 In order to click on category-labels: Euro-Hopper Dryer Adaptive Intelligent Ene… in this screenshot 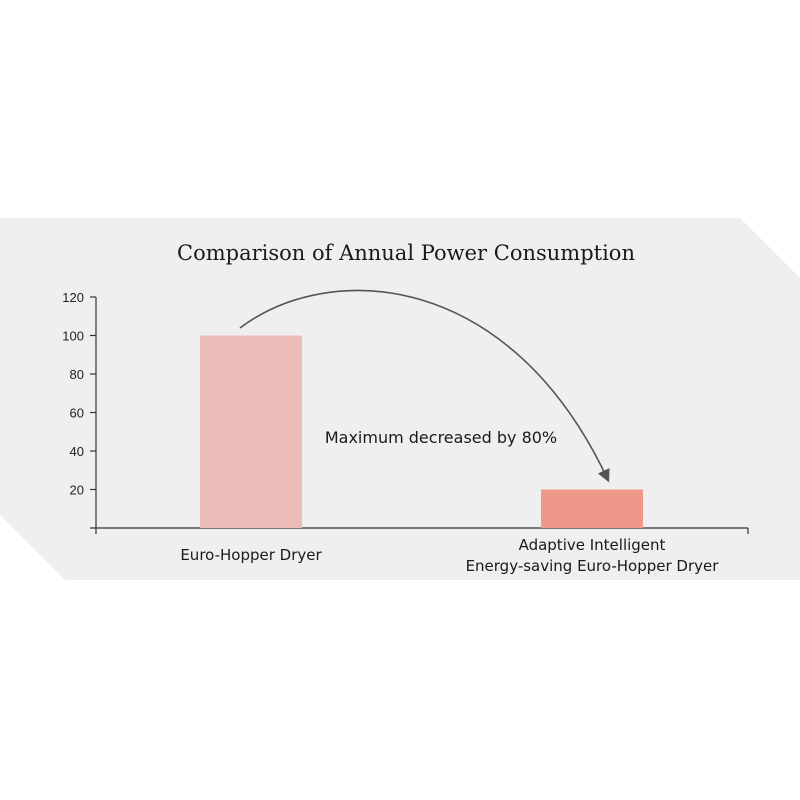, I will do `click(449, 555)`.